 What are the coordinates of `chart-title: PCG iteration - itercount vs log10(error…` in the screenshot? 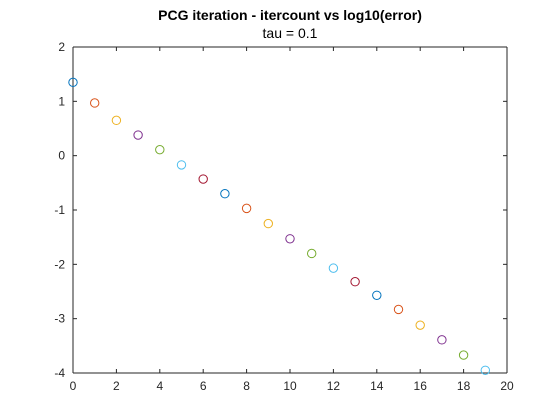 It's located at (290, 15).